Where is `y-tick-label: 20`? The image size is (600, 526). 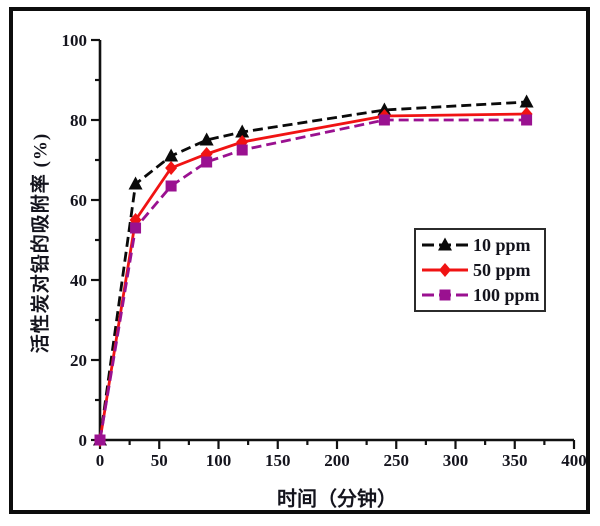
y-tick-label: 20 is located at coordinates (78, 360).